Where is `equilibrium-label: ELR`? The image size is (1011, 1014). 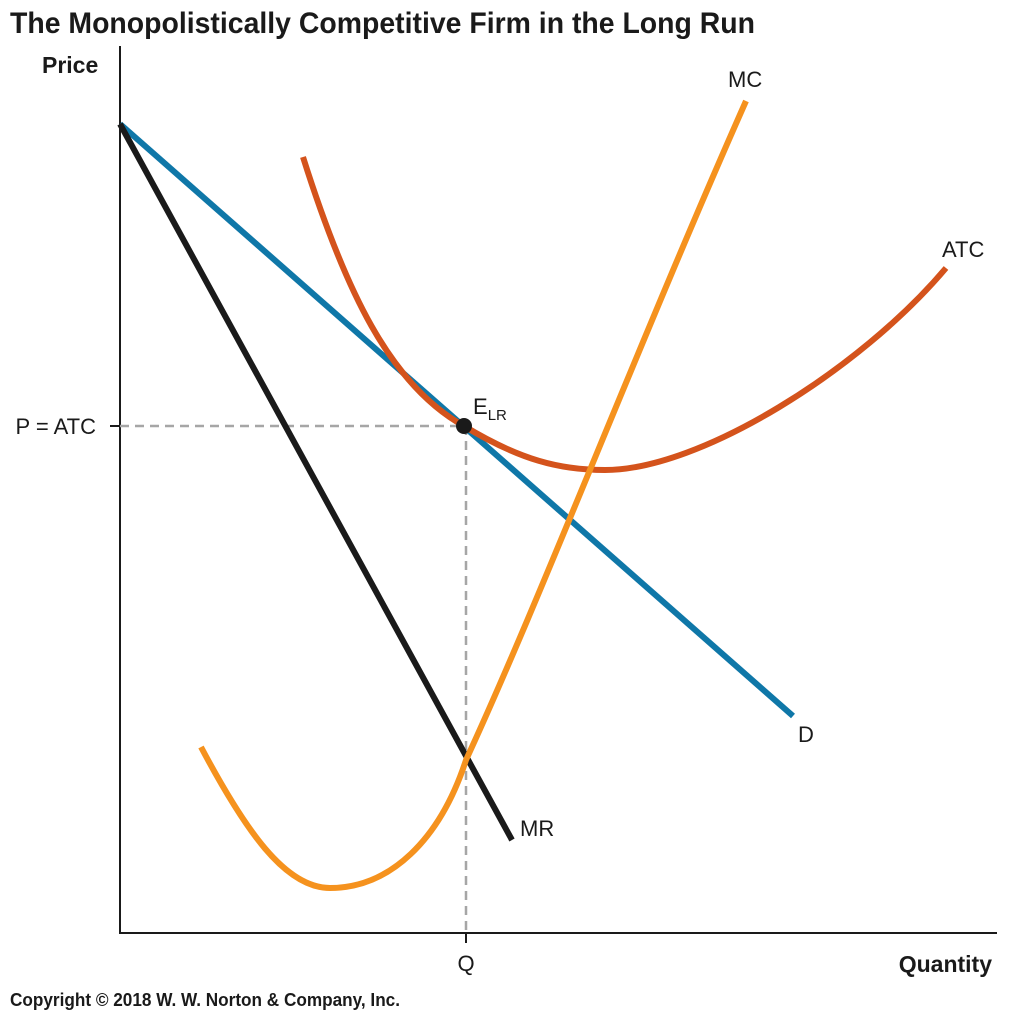
equilibrium-label: ELR is located at coordinates (490, 409).